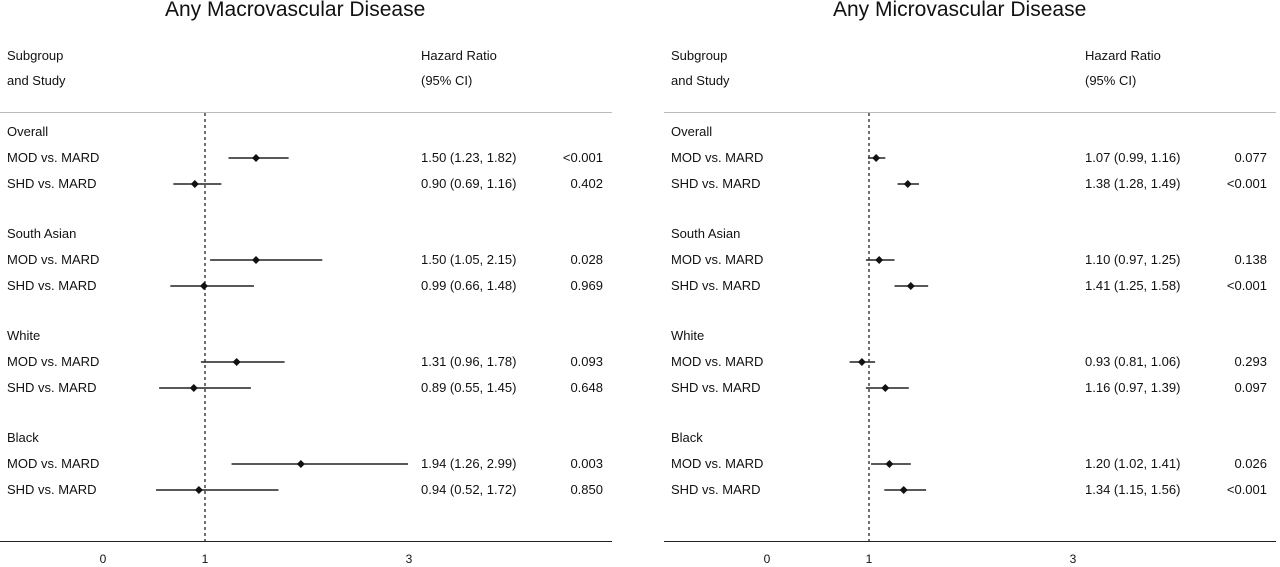 This screenshot has height=567, width=1280. What do you see at coordinates (469, 463) in the screenshot?
I see `hazard-ratio-ci: 1.94 (1.26, 2.99)` at bounding box center [469, 463].